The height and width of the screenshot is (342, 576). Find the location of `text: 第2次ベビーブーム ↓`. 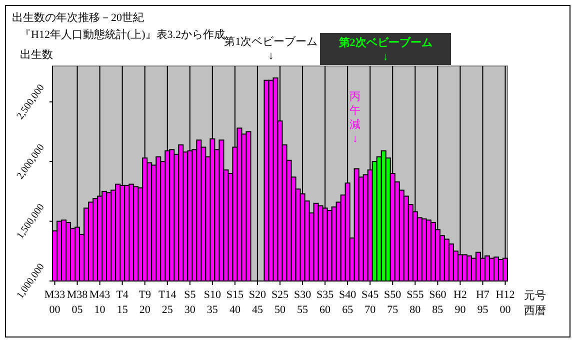

text: 第2次ベビーブーム ↓ is located at coordinates (385, 49).